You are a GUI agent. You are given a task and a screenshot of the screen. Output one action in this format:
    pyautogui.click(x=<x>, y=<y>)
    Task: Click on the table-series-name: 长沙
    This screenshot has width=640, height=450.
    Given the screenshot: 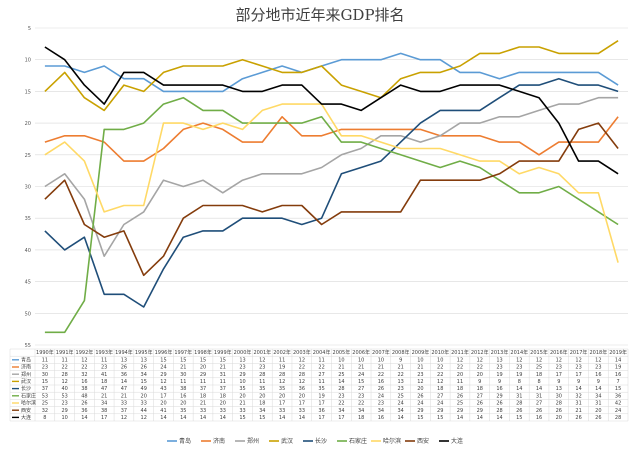 What is the action you would take?
    pyautogui.click(x=26, y=388)
    